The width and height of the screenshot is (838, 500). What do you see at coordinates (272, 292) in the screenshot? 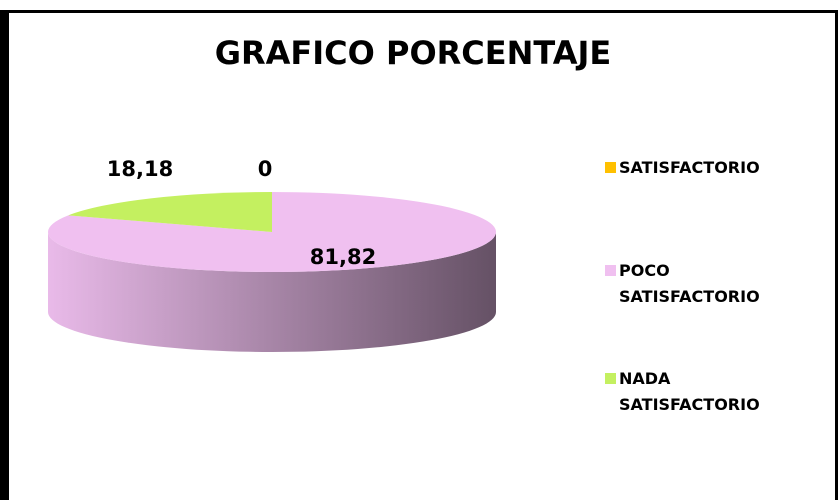
I see `slice-side` at bounding box center [272, 292].